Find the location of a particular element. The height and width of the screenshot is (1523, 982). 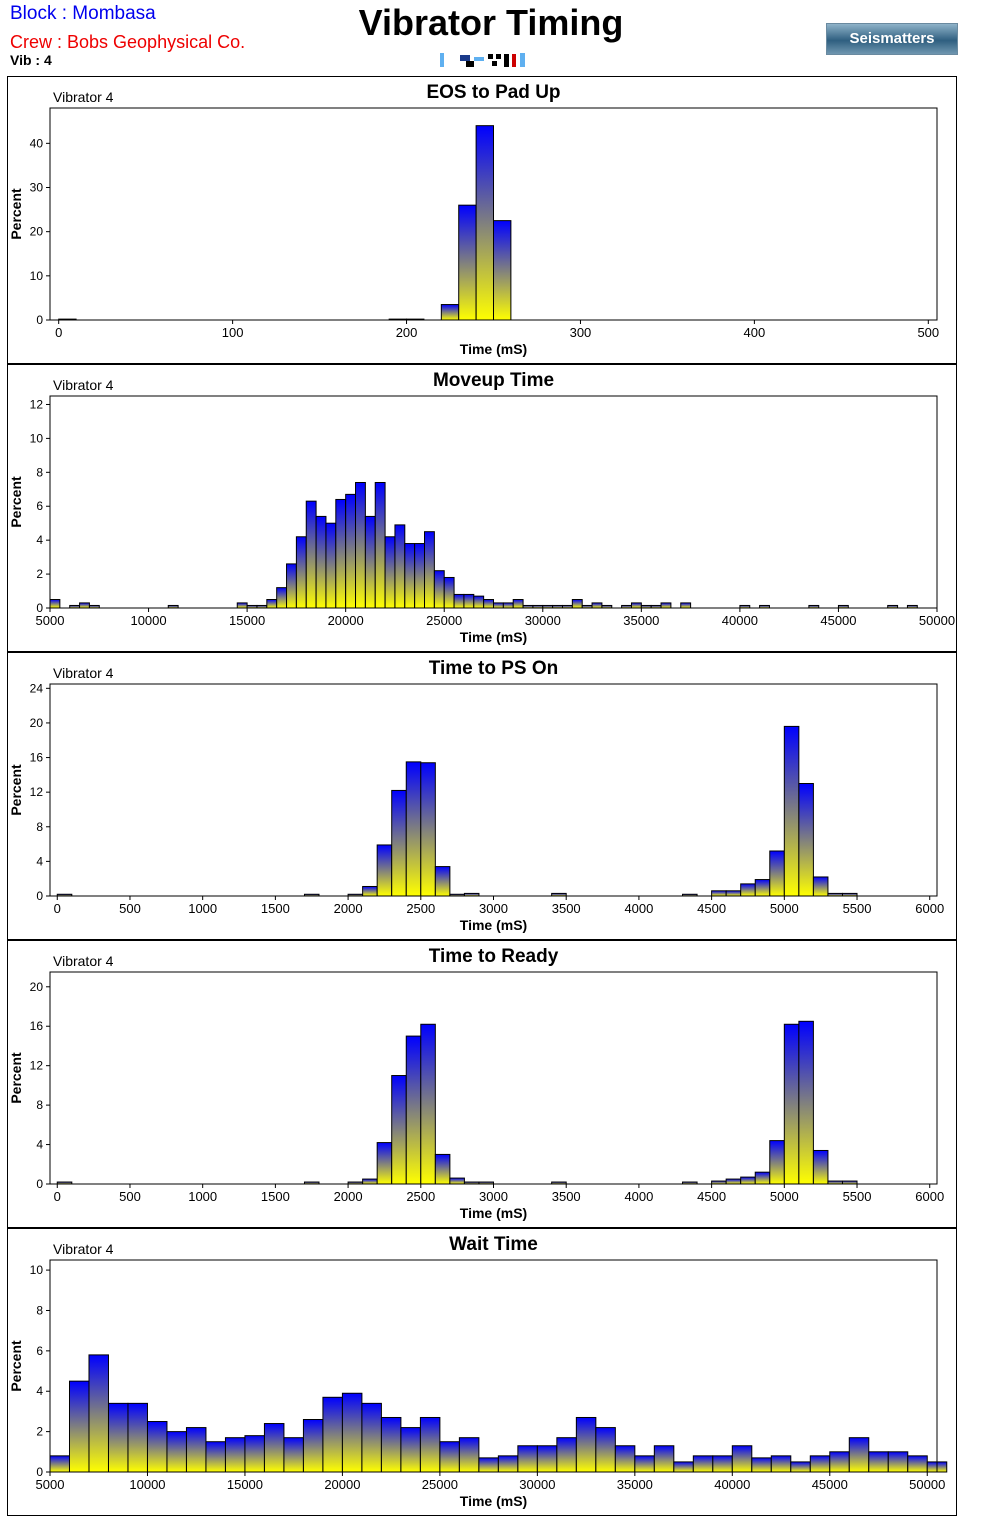

x-tick-label: 1500 is located at coordinates (275, 908).